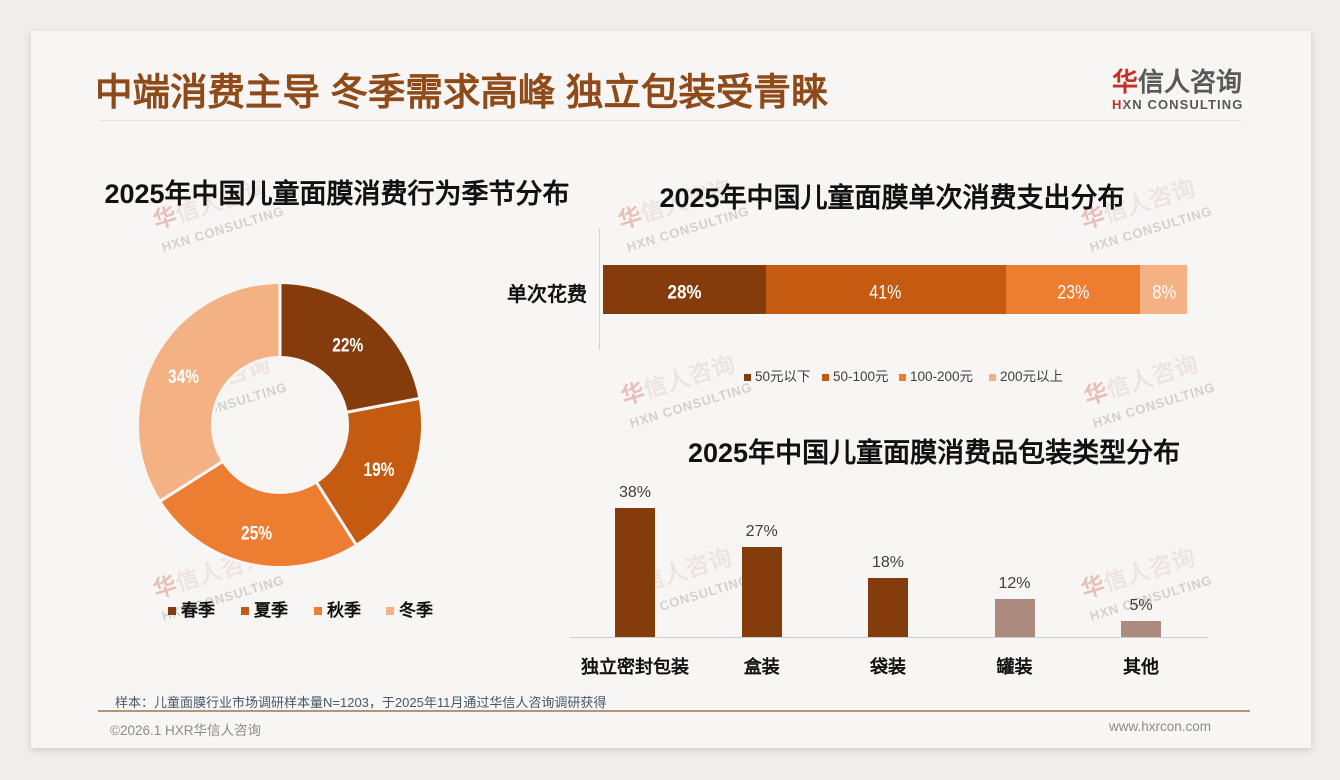 This screenshot has height=780, width=1340. I want to click on svg-text: 28%, so click(685, 293).